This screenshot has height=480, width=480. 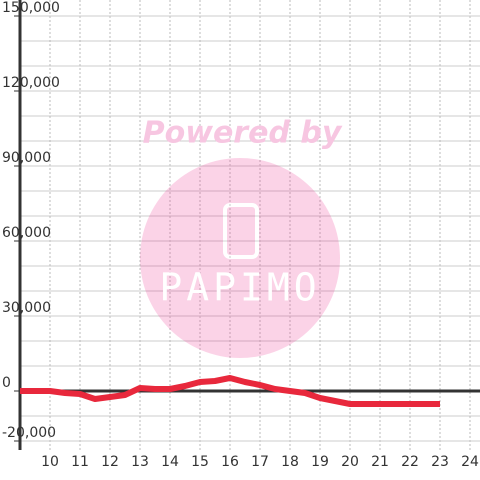 I want to click on x-tick-label: 11, so click(x=80, y=462).